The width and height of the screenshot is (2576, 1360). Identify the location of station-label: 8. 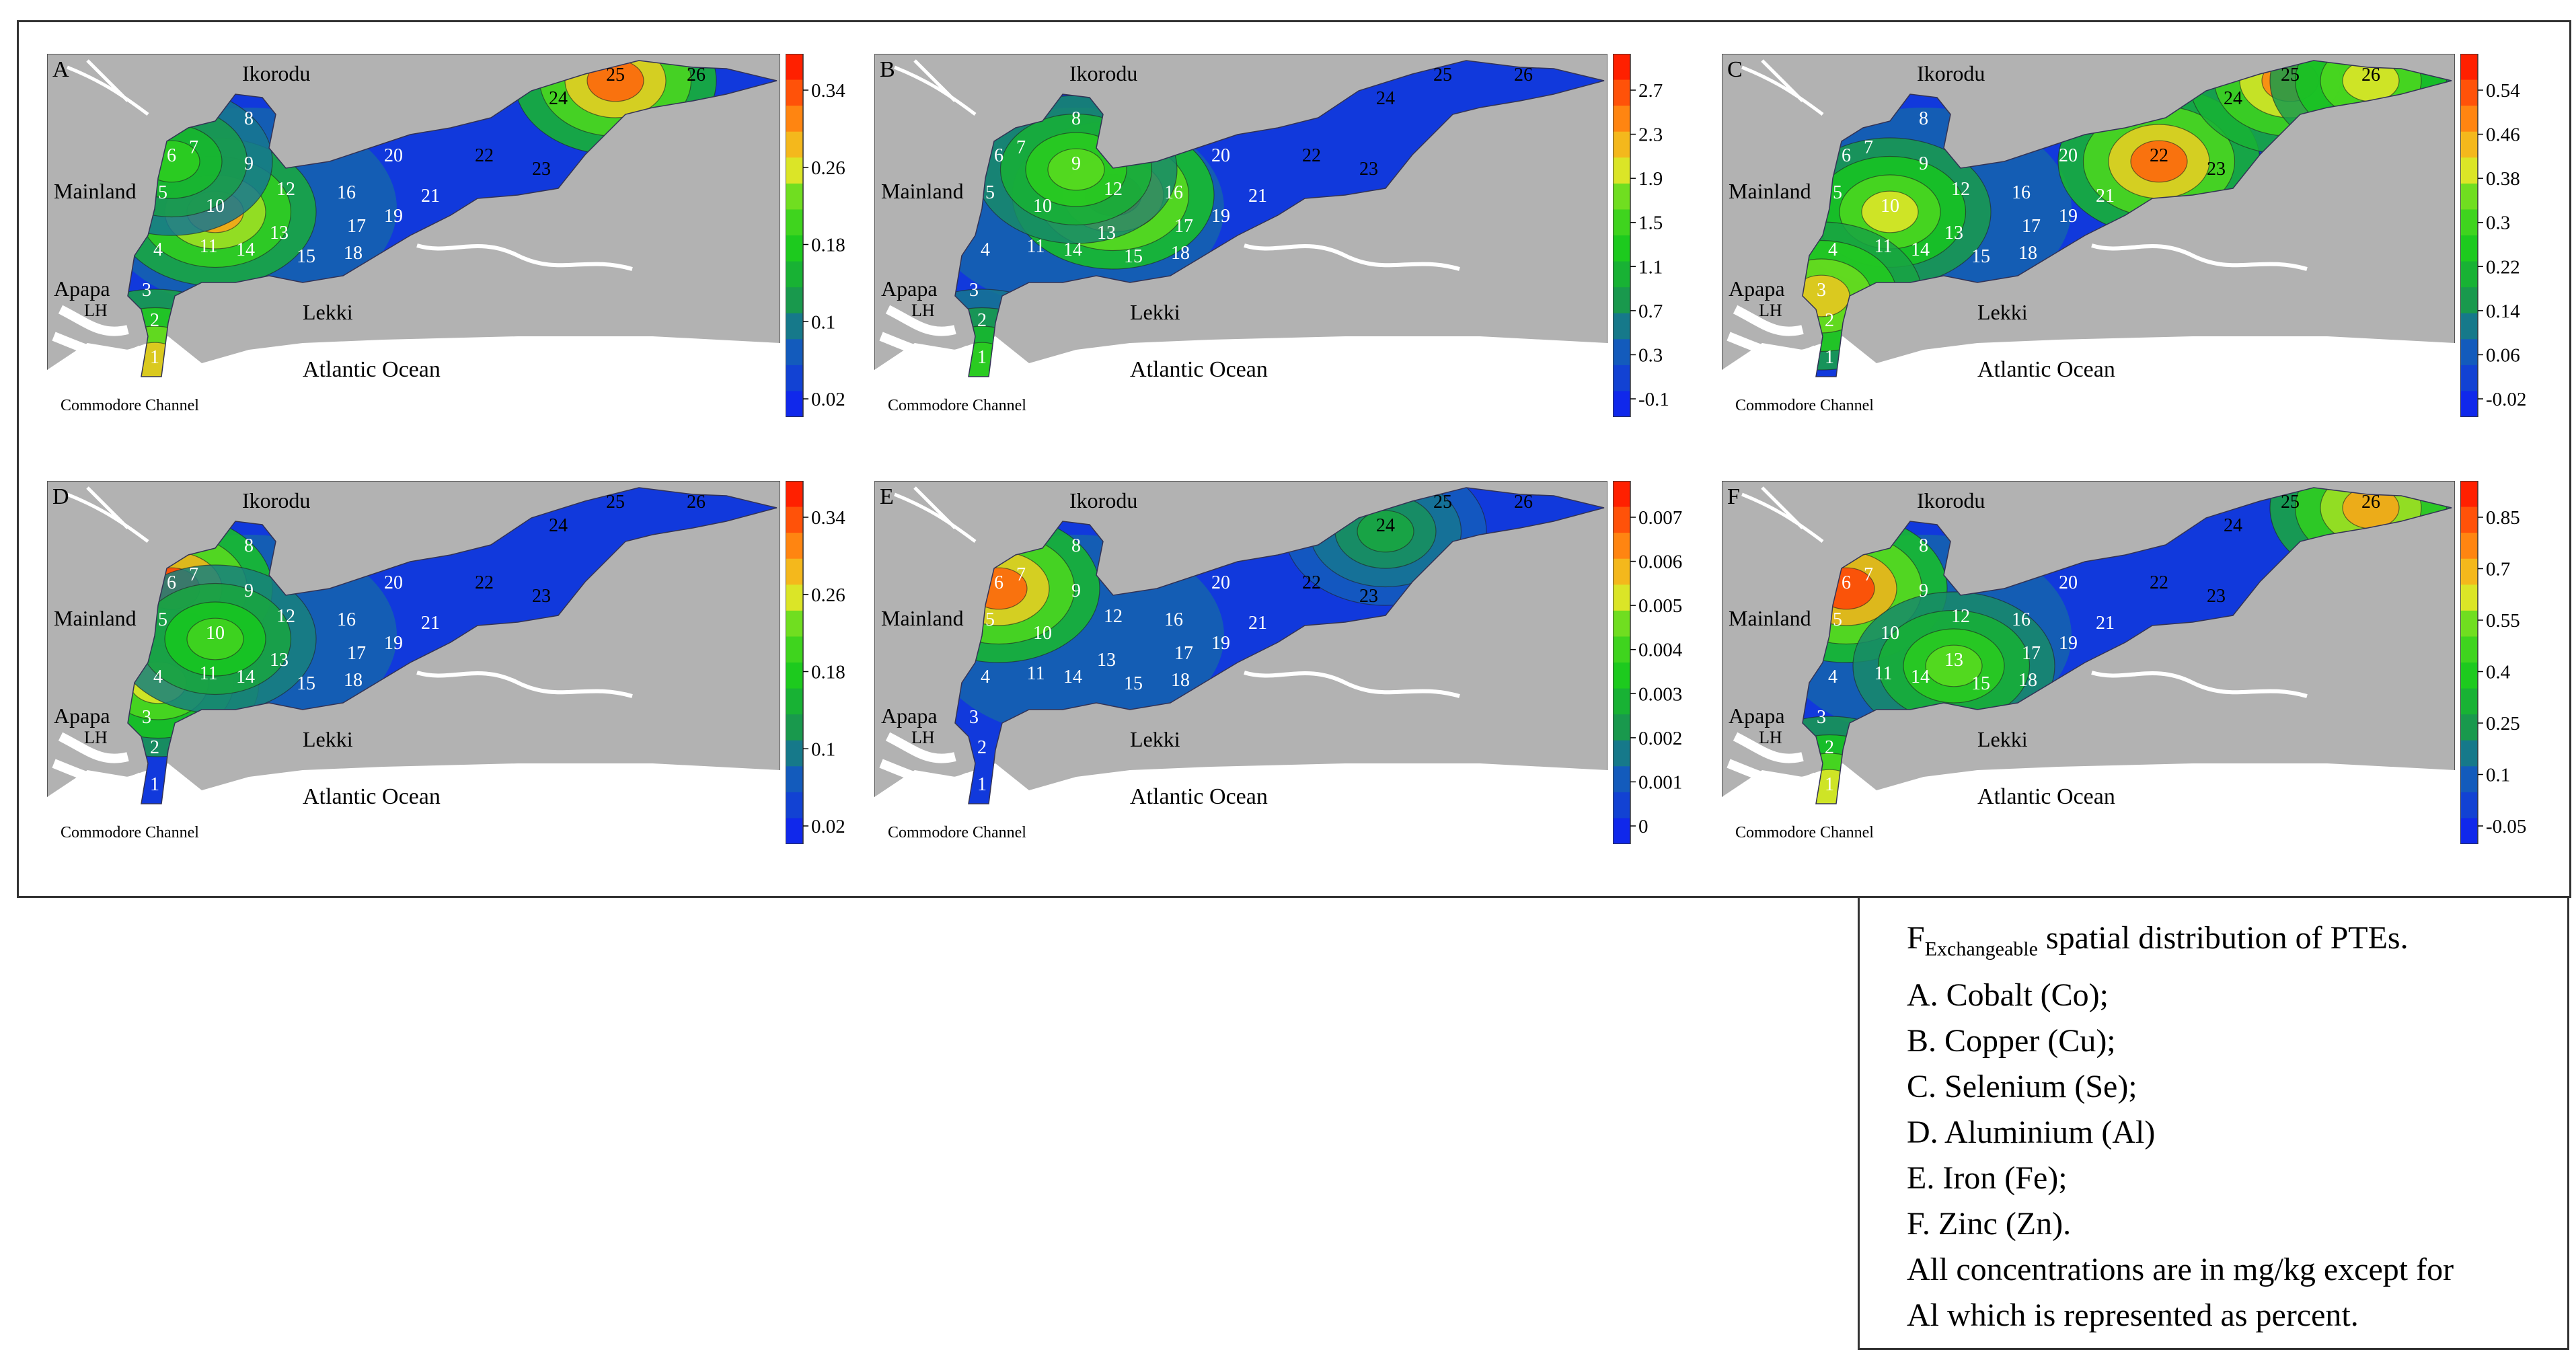
(1923, 118).